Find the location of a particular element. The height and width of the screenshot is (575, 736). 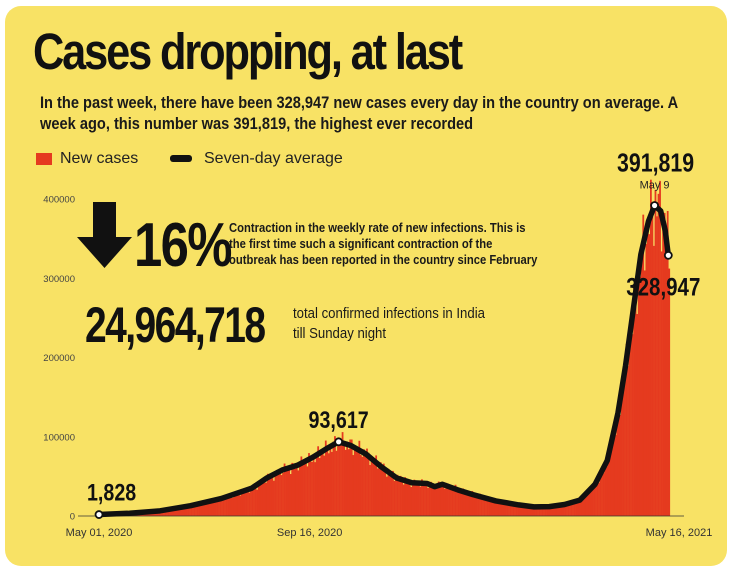

total-figure: 24,964,718 is located at coordinates (175, 324).